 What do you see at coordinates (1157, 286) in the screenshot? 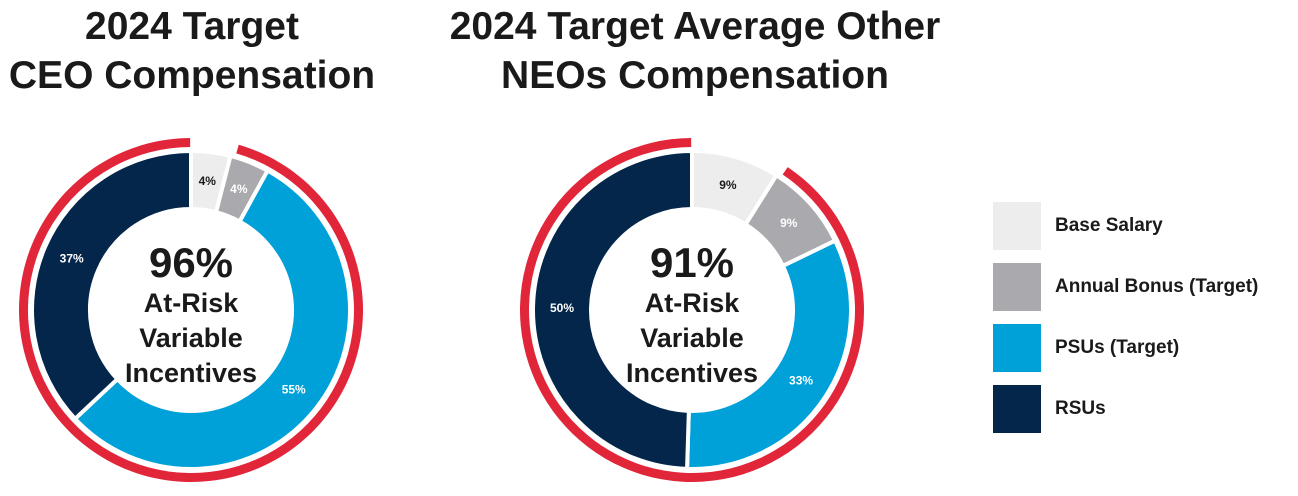
I see `legend-label-annual-bonus: Annual Bonus (Target)` at bounding box center [1157, 286].